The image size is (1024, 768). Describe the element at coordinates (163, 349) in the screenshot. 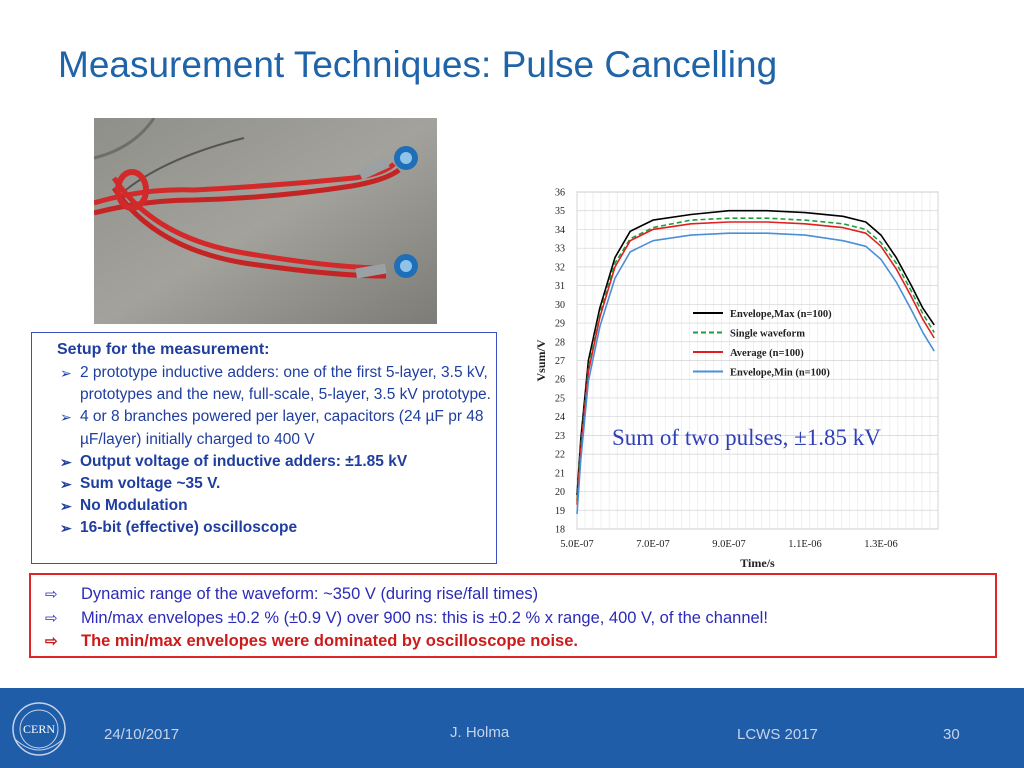

I see `setup-heading: Setup for the measurement:` at that location.